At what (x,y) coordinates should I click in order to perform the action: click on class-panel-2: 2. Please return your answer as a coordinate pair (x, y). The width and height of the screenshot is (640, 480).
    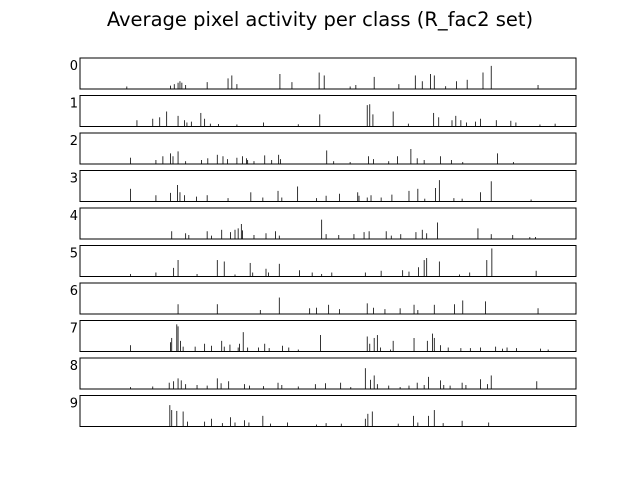
    Looking at the image, I should click on (323, 148).